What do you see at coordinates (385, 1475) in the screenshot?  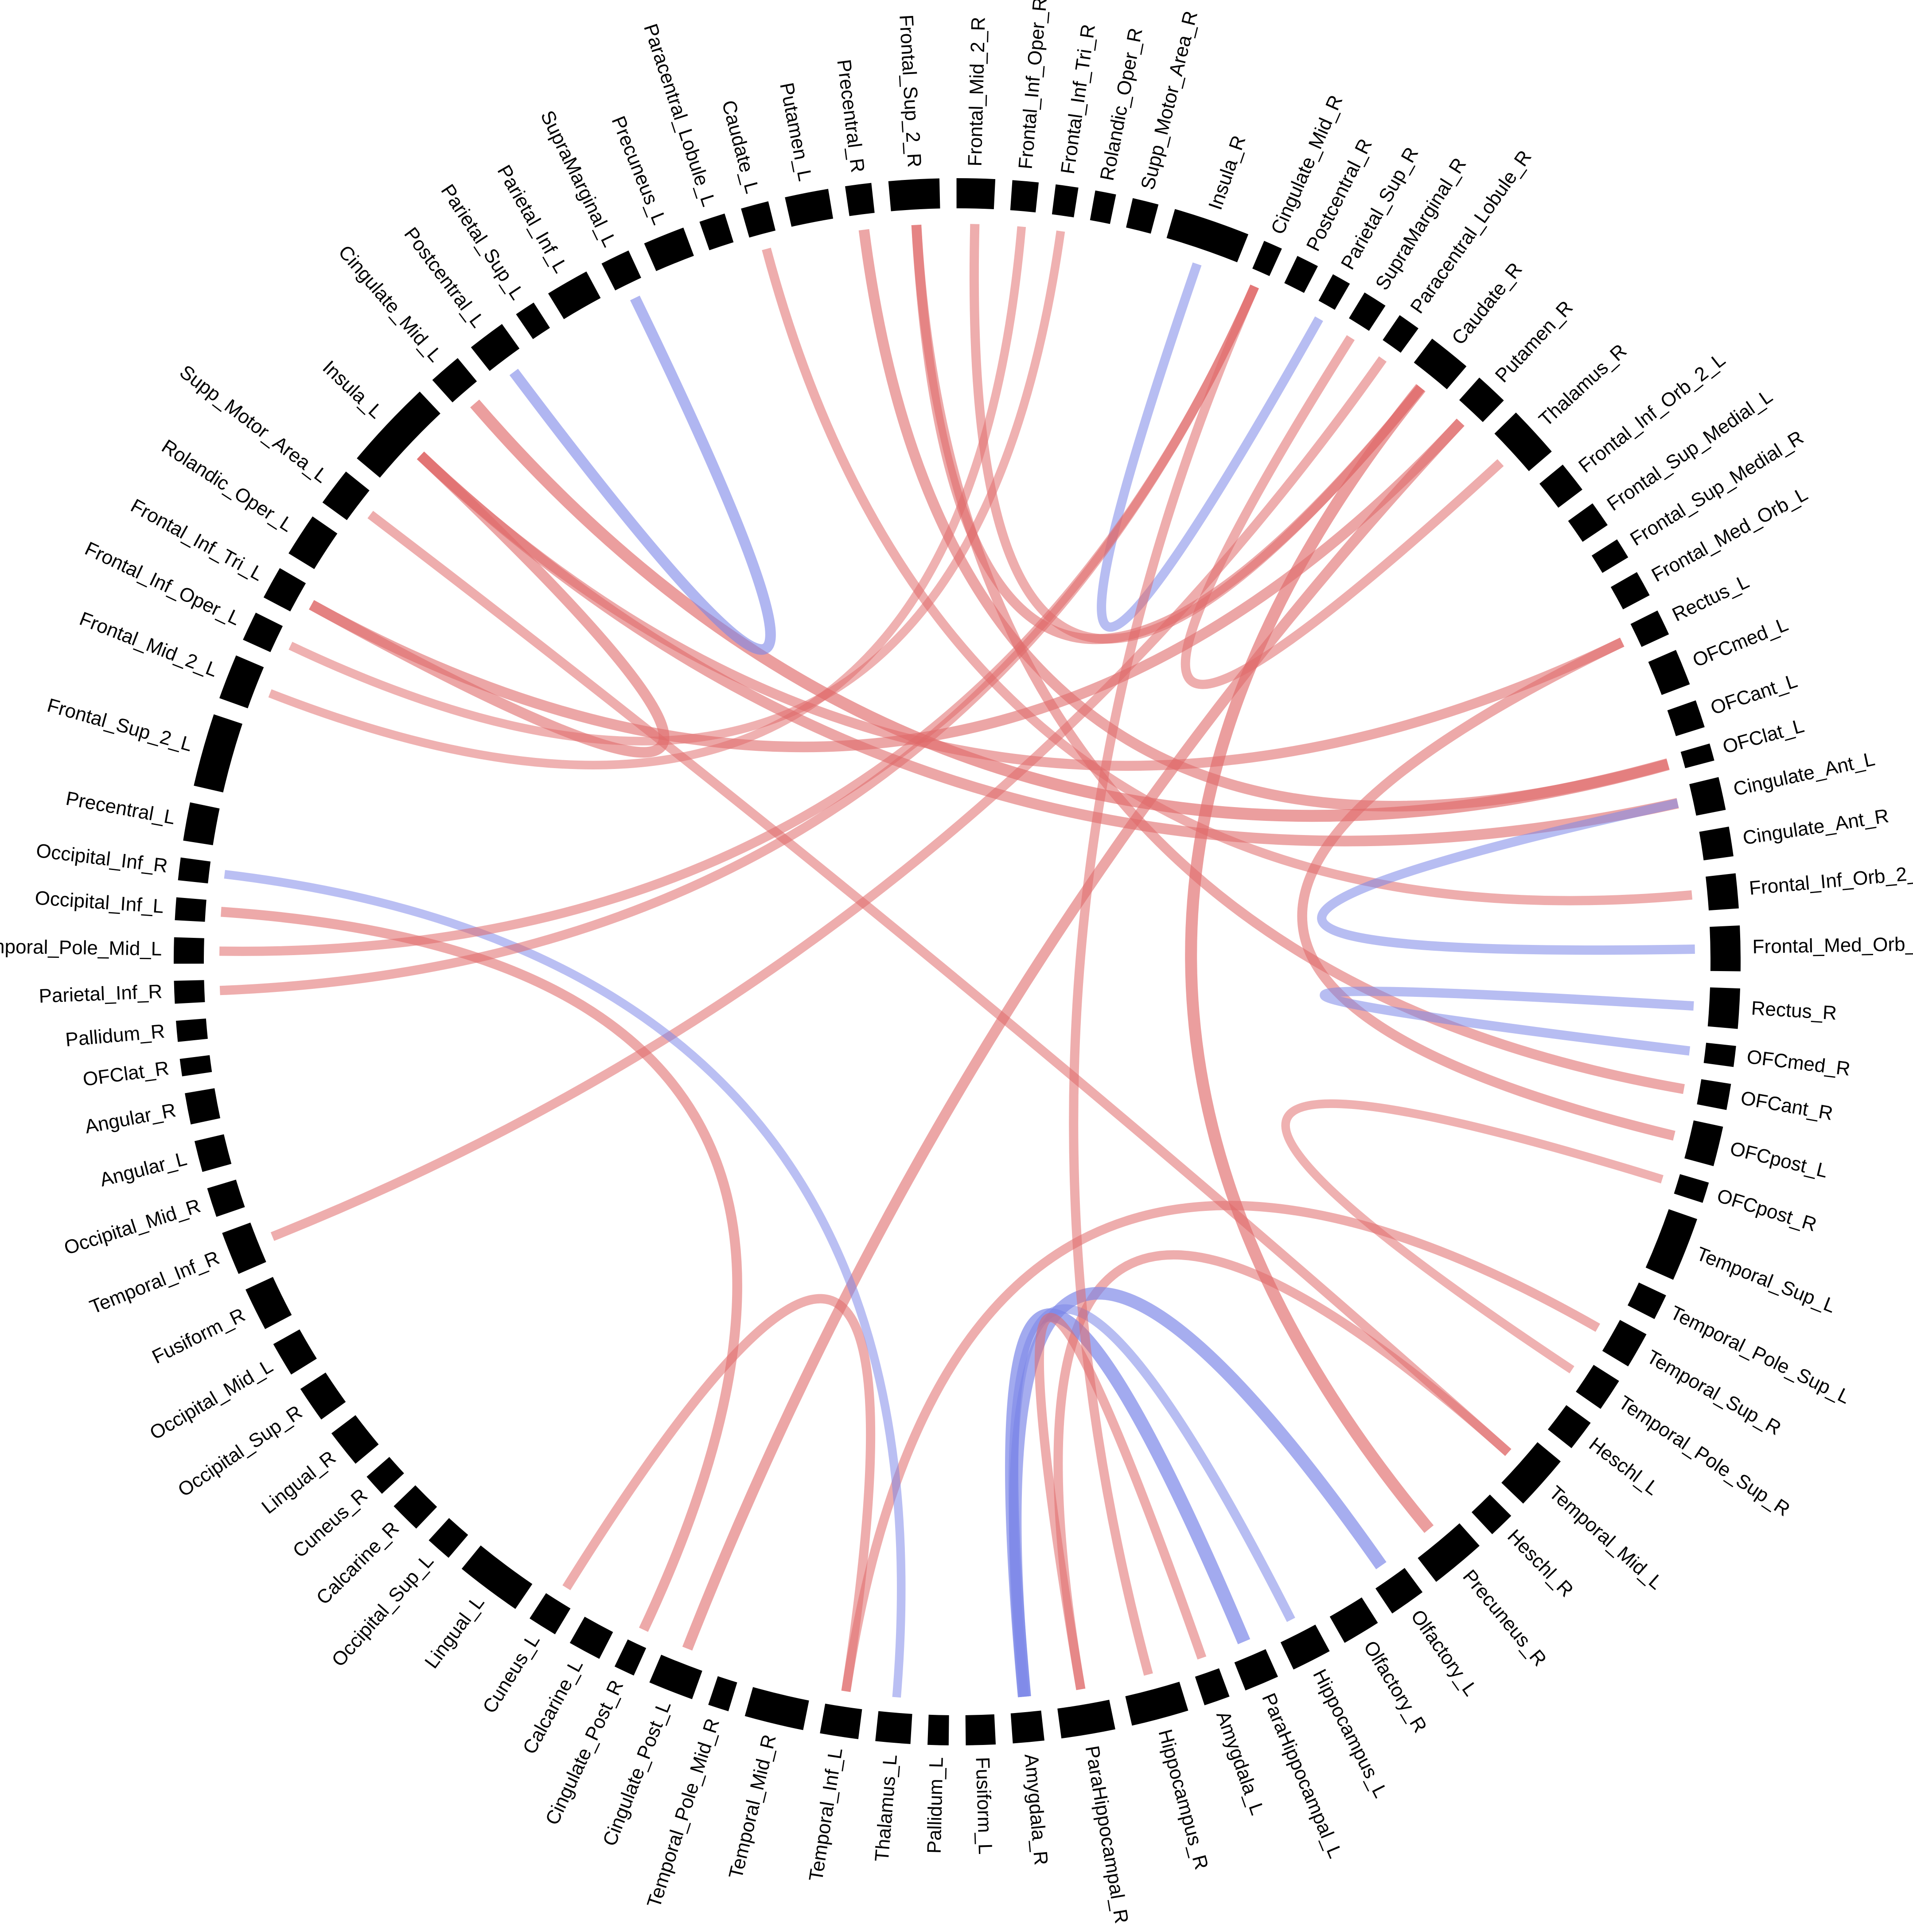 I see `segment-cuneus-r` at bounding box center [385, 1475].